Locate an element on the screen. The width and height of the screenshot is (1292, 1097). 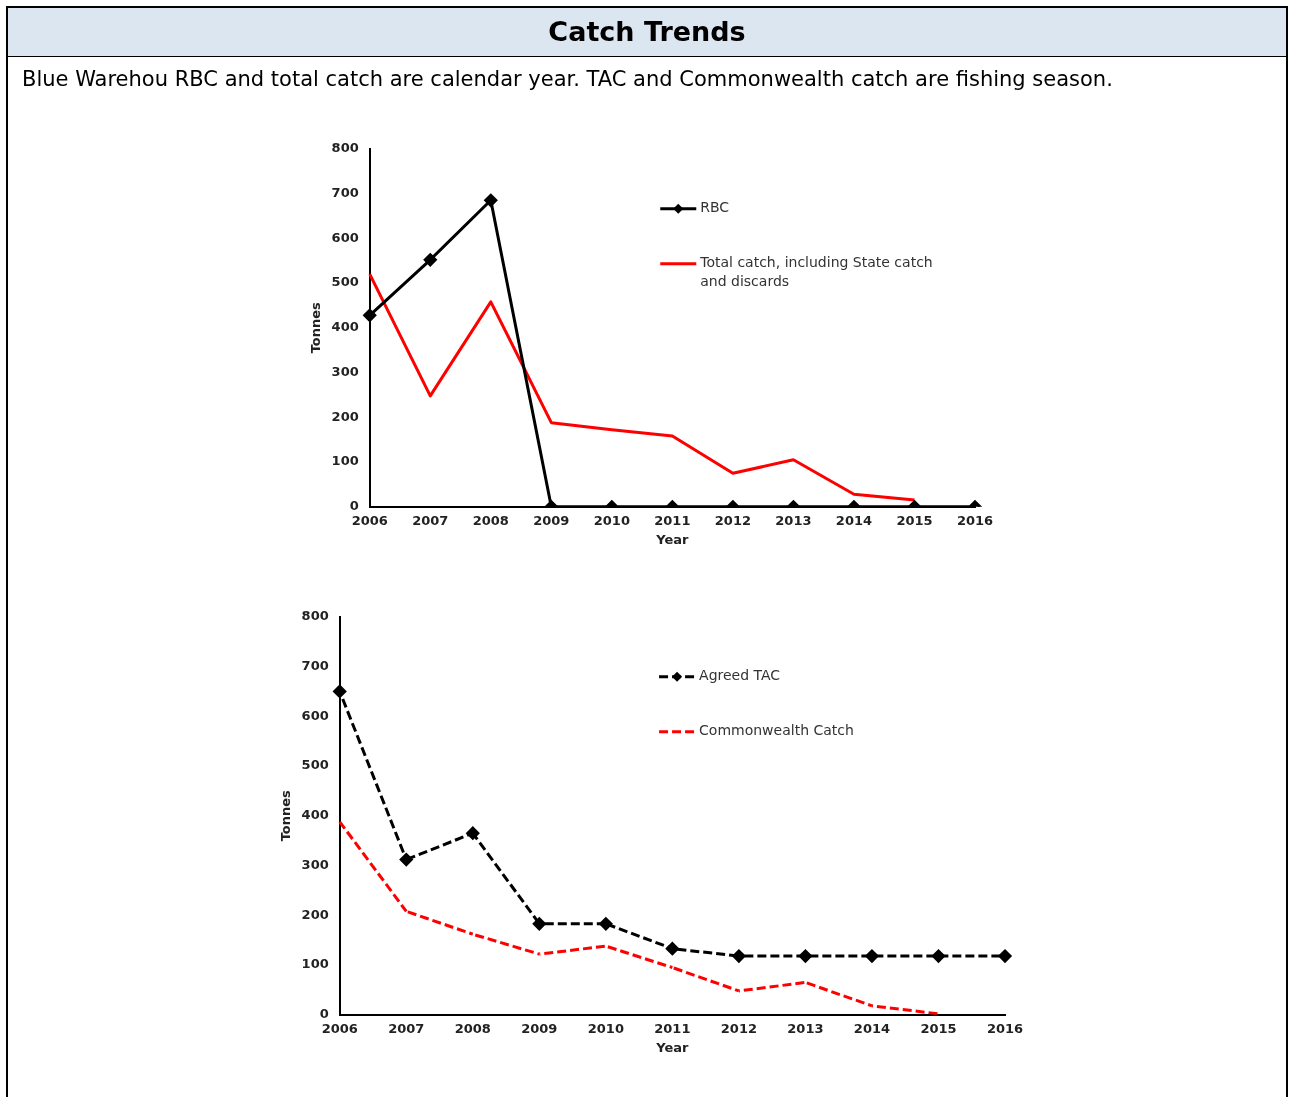
legend-label: Total catch, including State catch and discards is located at coordinates (816, 272).